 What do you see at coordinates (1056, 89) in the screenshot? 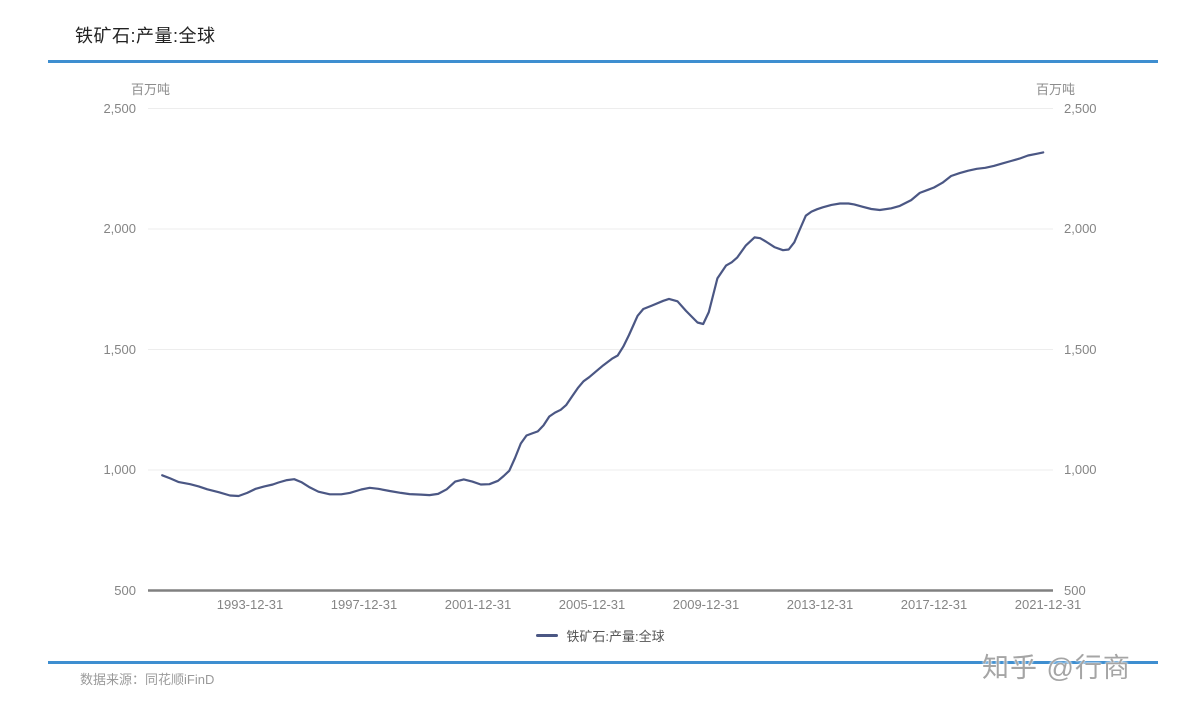
I see `y-axis-unit-right: 百万吨` at bounding box center [1056, 89].